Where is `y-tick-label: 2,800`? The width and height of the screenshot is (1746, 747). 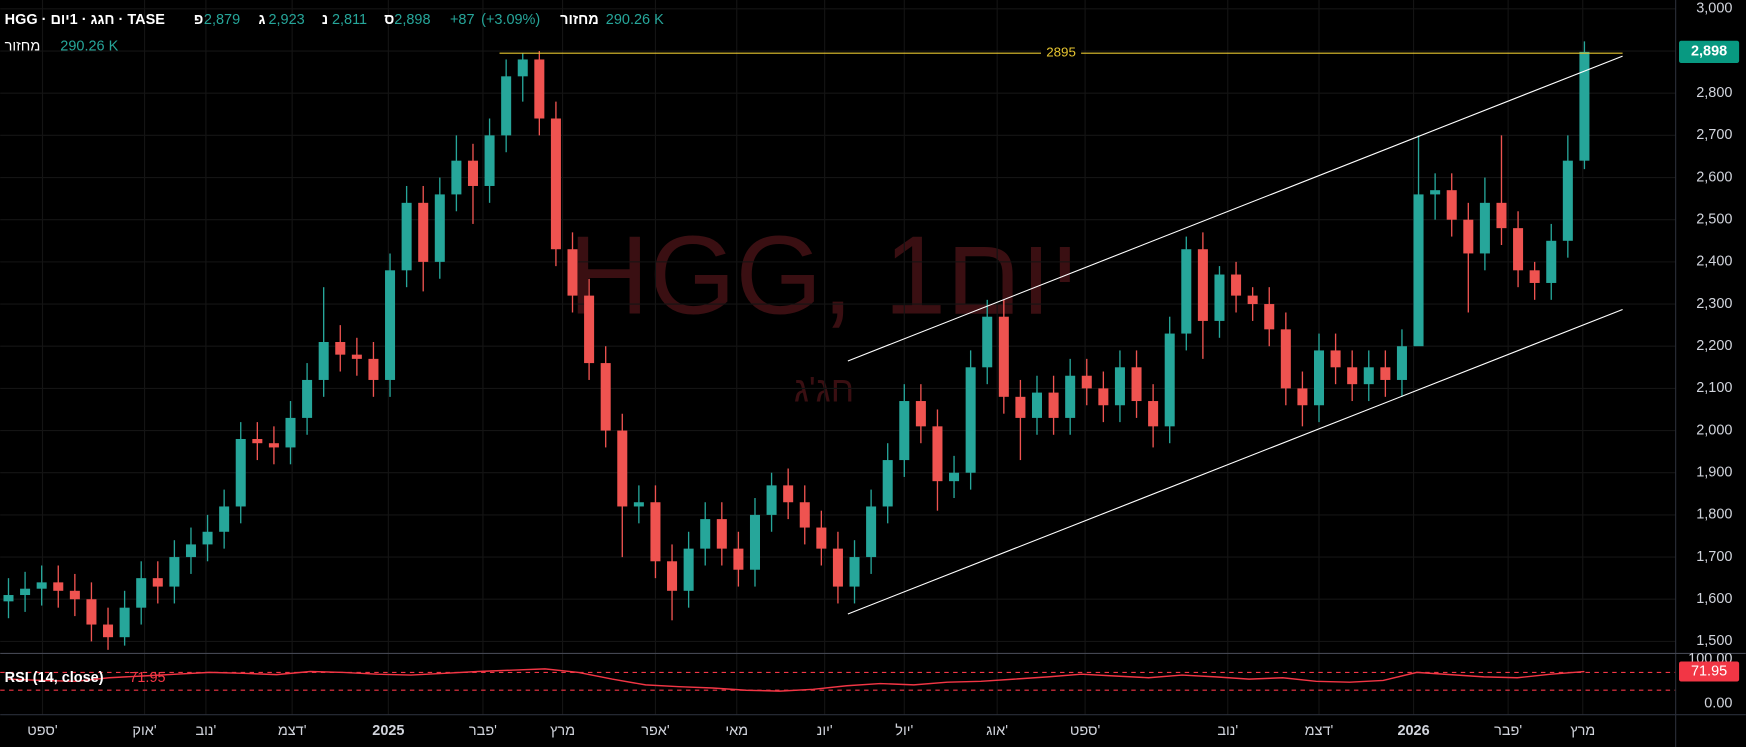
y-tick-label: 2,800 is located at coordinates (1714, 93).